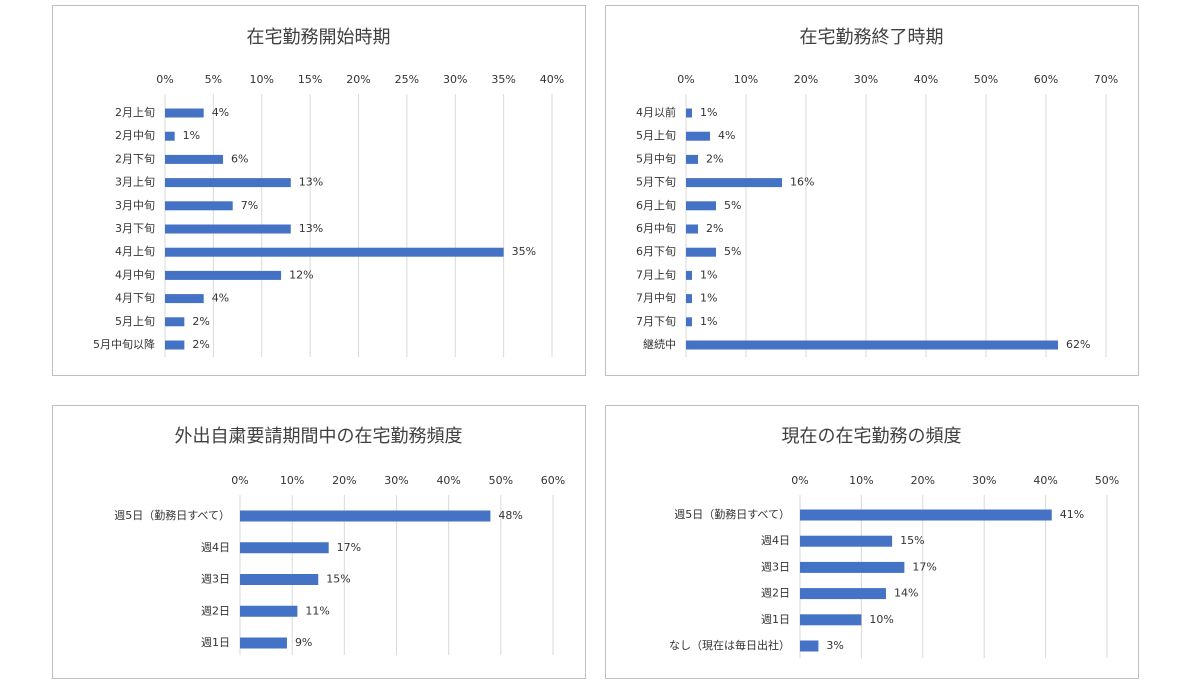 Image resolution: width=1200 pixels, height=683 pixels. Describe the element at coordinates (656, 112) in the screenshot. I see `category-label: 4月以前` at that location.